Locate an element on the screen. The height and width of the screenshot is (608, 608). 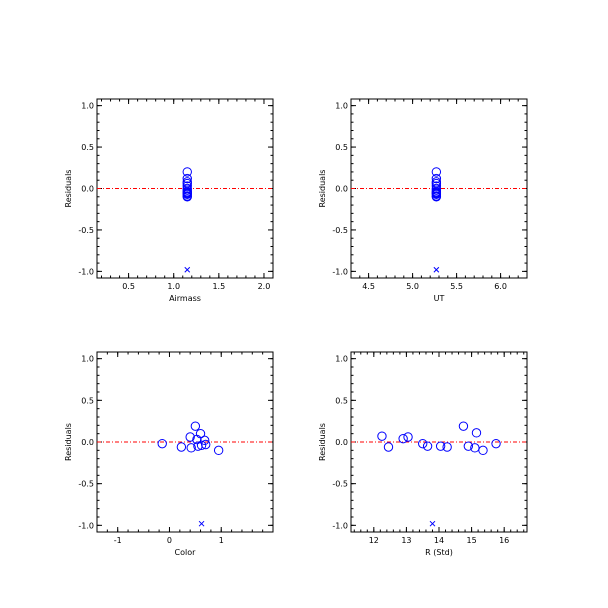
x-tick-label: 13 is located at coordinates (406, 540).